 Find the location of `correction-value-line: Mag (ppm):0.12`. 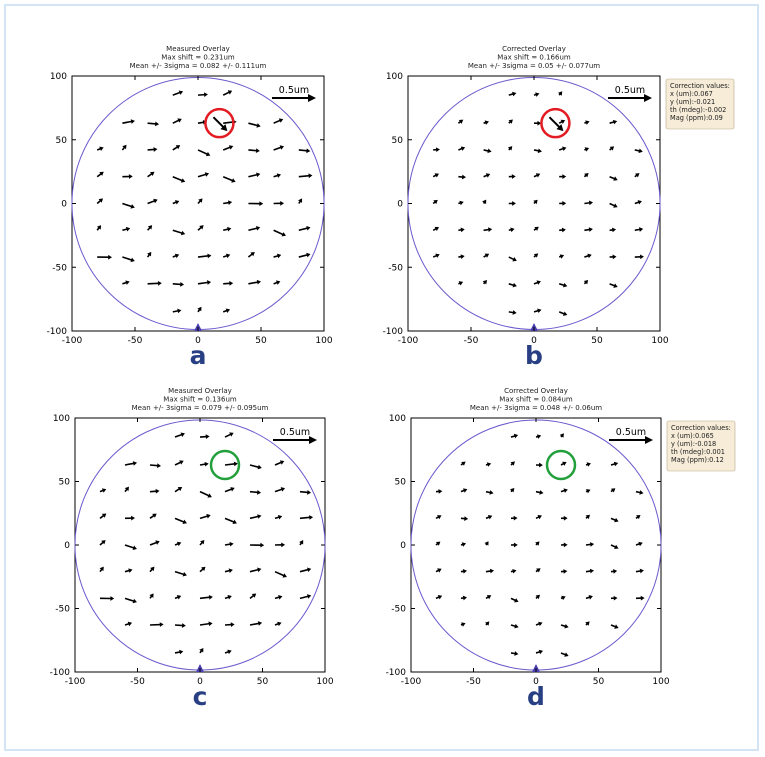

correction-value-line: Mag (ppm):0.12 is located at coordinates (697, 460).